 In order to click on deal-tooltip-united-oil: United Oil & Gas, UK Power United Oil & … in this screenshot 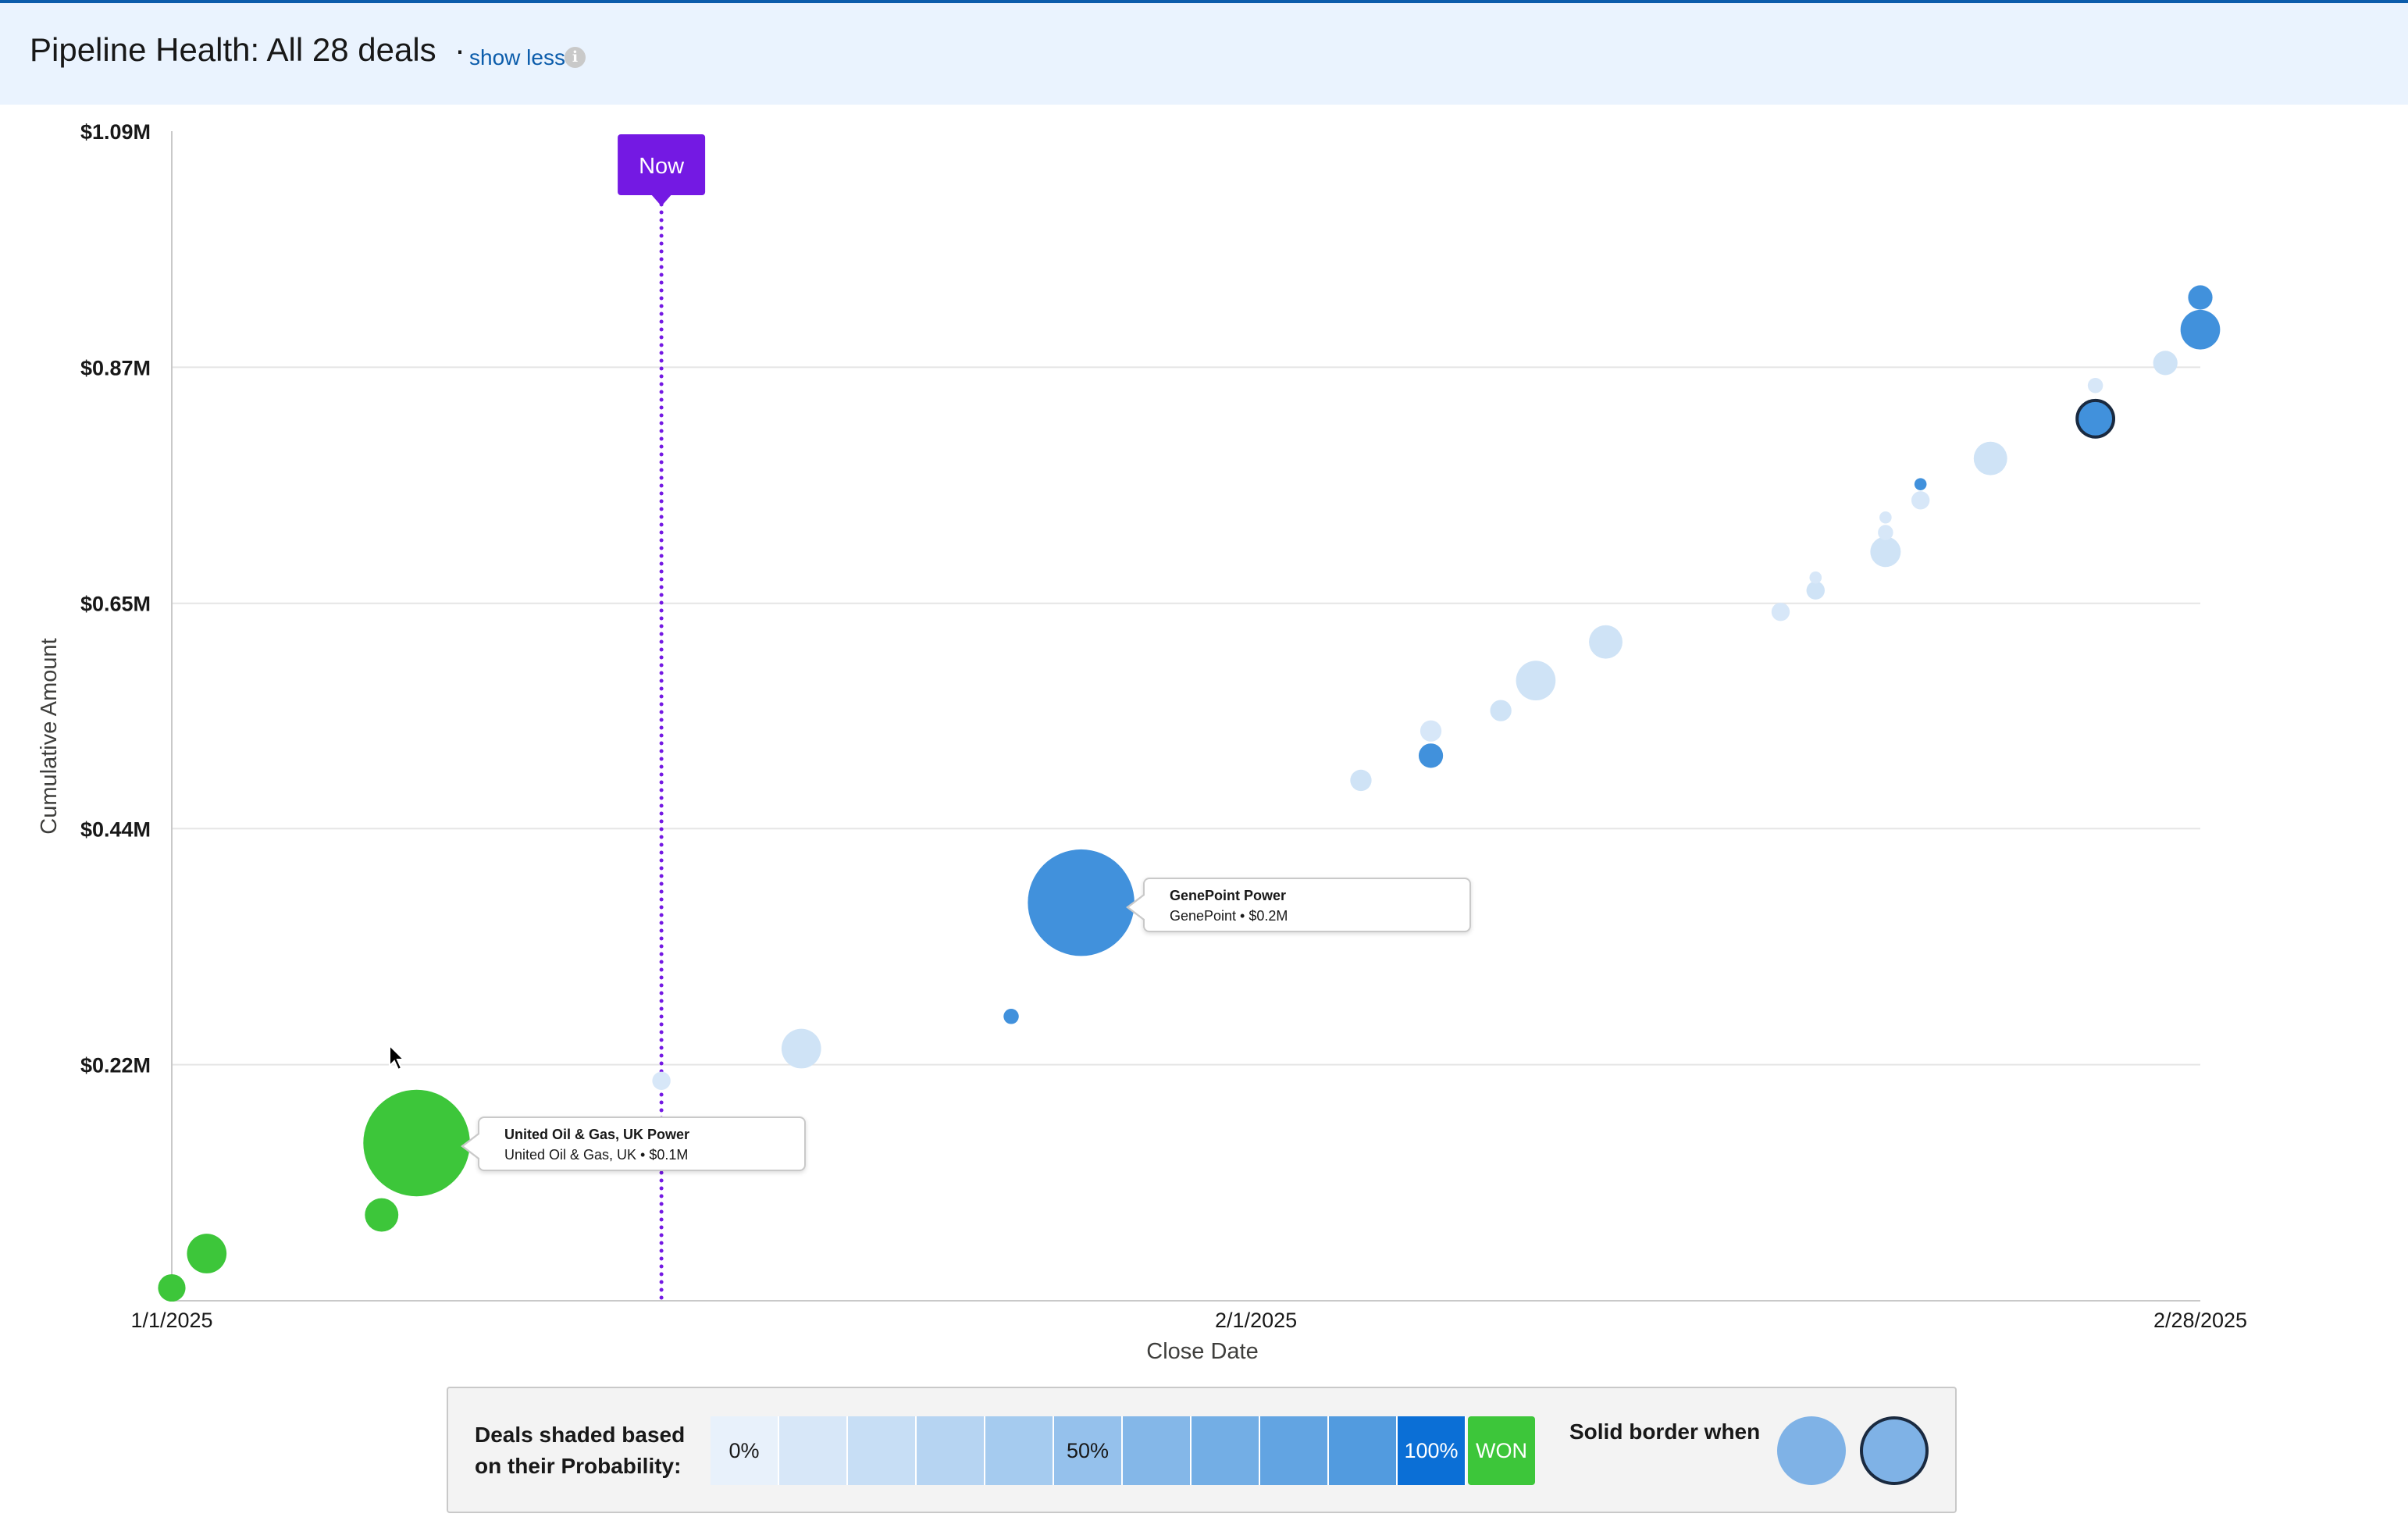, I will do `click(633, 1144)`.